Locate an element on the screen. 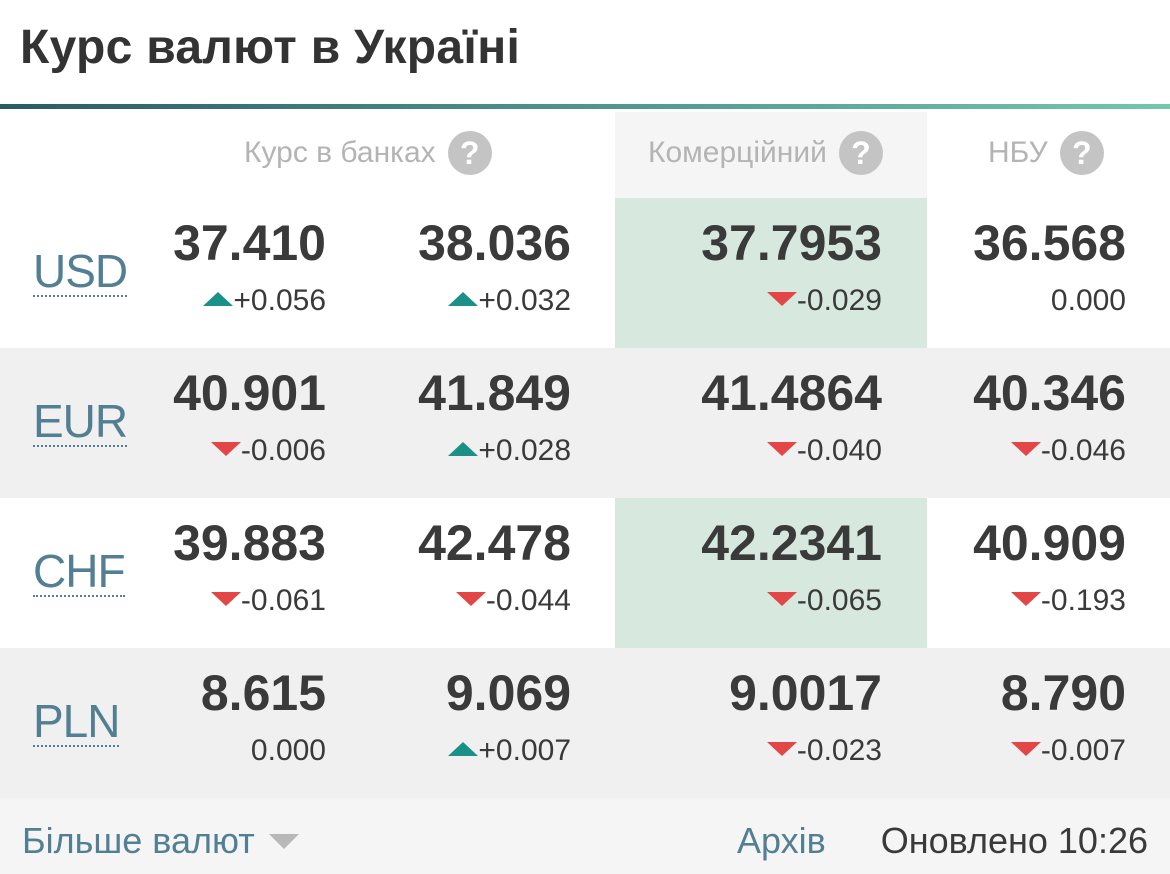  updated-time: Оновлено 10:26 is located at coordinates (1014, 840).